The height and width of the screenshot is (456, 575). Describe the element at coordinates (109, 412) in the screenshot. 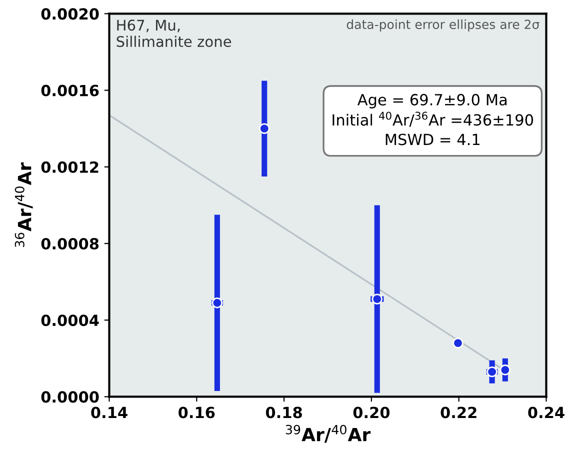

I see `x-tick-label: 0.14` at that location.